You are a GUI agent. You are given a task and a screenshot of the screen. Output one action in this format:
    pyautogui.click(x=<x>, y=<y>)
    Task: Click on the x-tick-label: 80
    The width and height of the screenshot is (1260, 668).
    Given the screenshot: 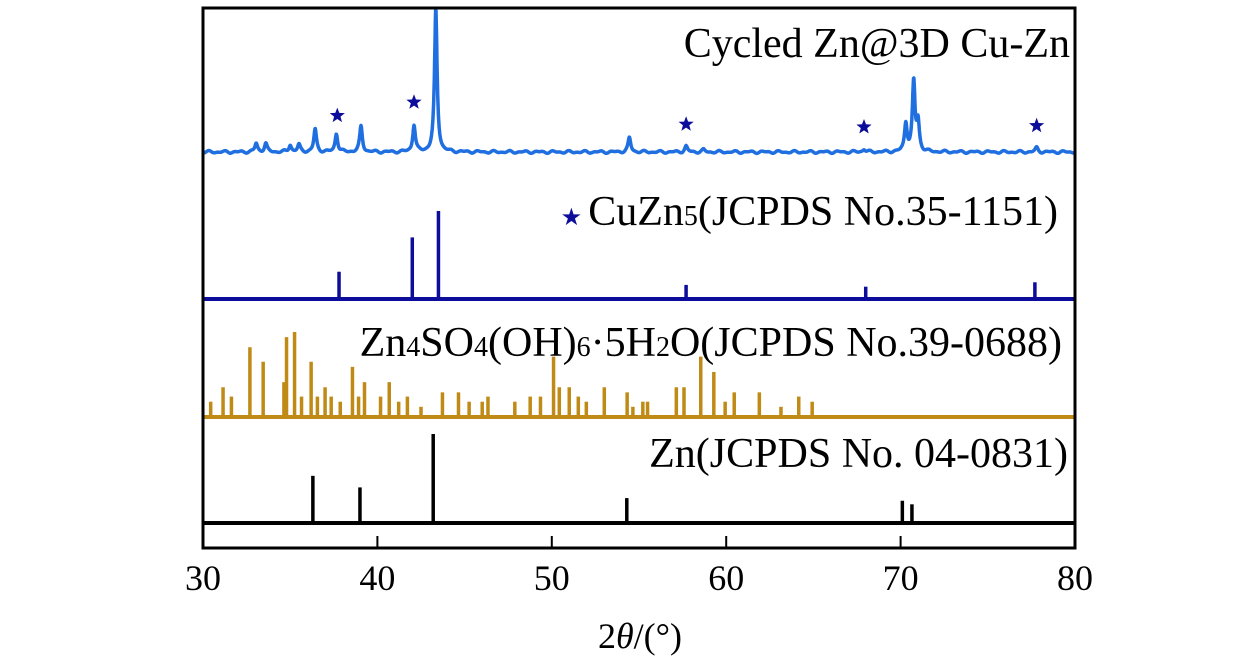 What is the action you would take?
    pyautogui.click(x=1075, y=578)
    